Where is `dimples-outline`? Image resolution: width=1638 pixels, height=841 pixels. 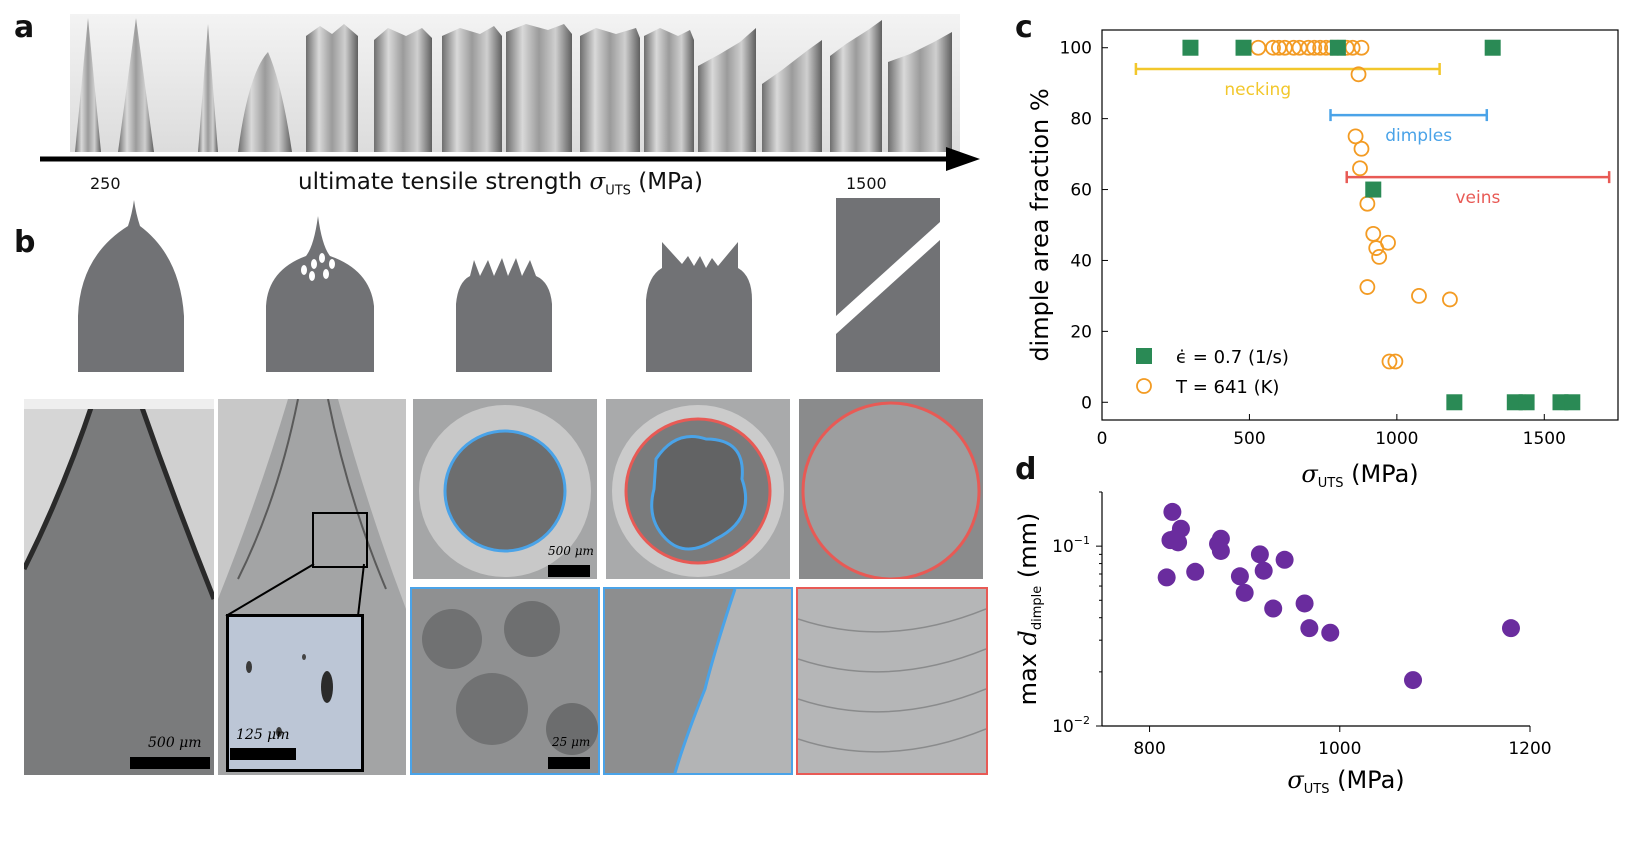
dimples-outline is located at coordinates (505, 491).